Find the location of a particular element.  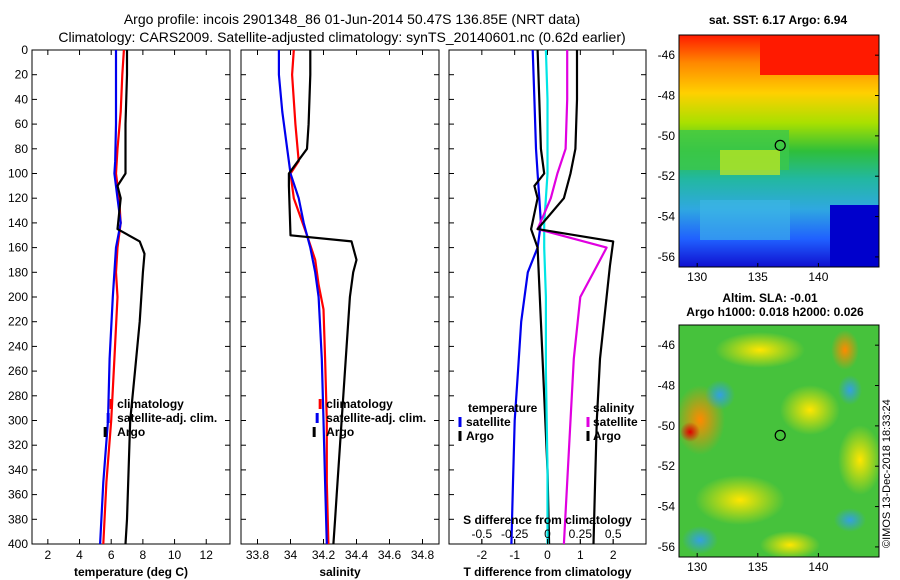

x-axis-label: T difference from climatology is located at coordinates (547, 572).